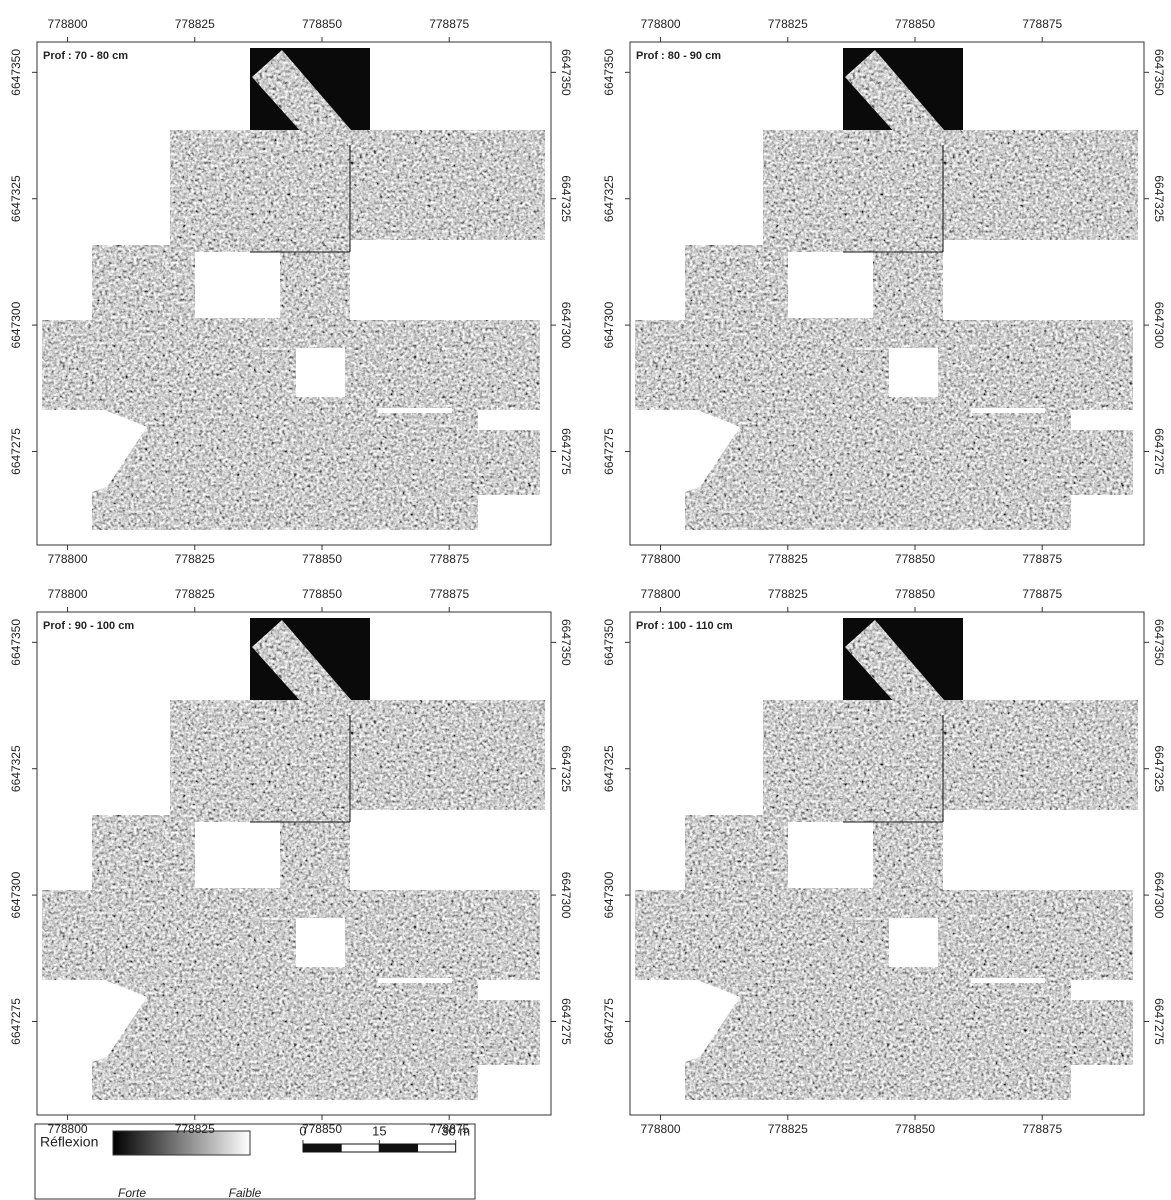 The height and width of the screenshot is (1200, 1171). What do you see at coordinates (85, 56) in the screenshot?
I see `panel-title: Prof : 70 - 80 cm` at bounding box center [85, 56].